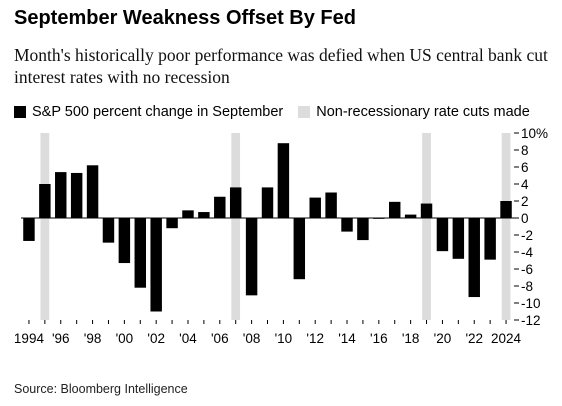 Image resolution: width=562 pixels, height=406 pixels. What do you see at coordinates (172, 223) in the screenshot?
I see `bar-2003` at bounding box center [172, 223].